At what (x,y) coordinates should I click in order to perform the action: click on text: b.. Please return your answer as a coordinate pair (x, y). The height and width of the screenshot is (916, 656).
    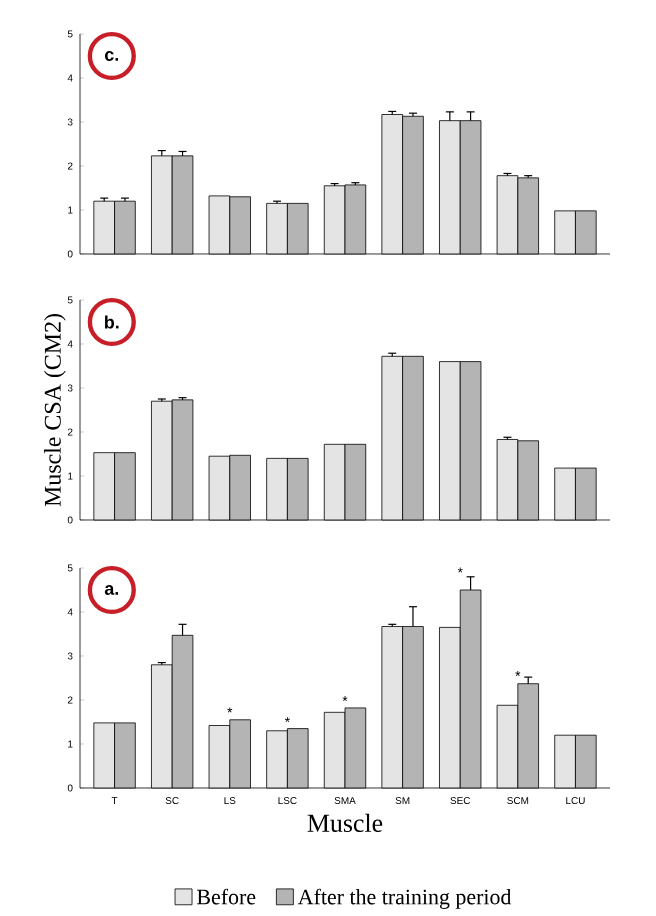
    Looking at the image, I should click on (112, 322).